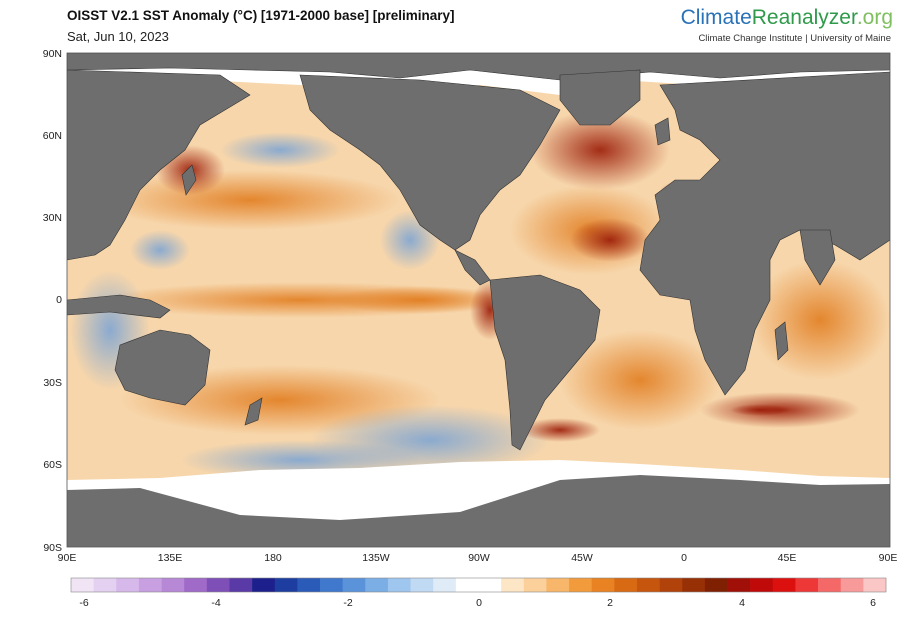 The width and height of the screenshot is (915, 617). What do you see at coordinates (684, 558) in the screenshot?
I see `lon-label: 0` at bounding box center [684, 558].